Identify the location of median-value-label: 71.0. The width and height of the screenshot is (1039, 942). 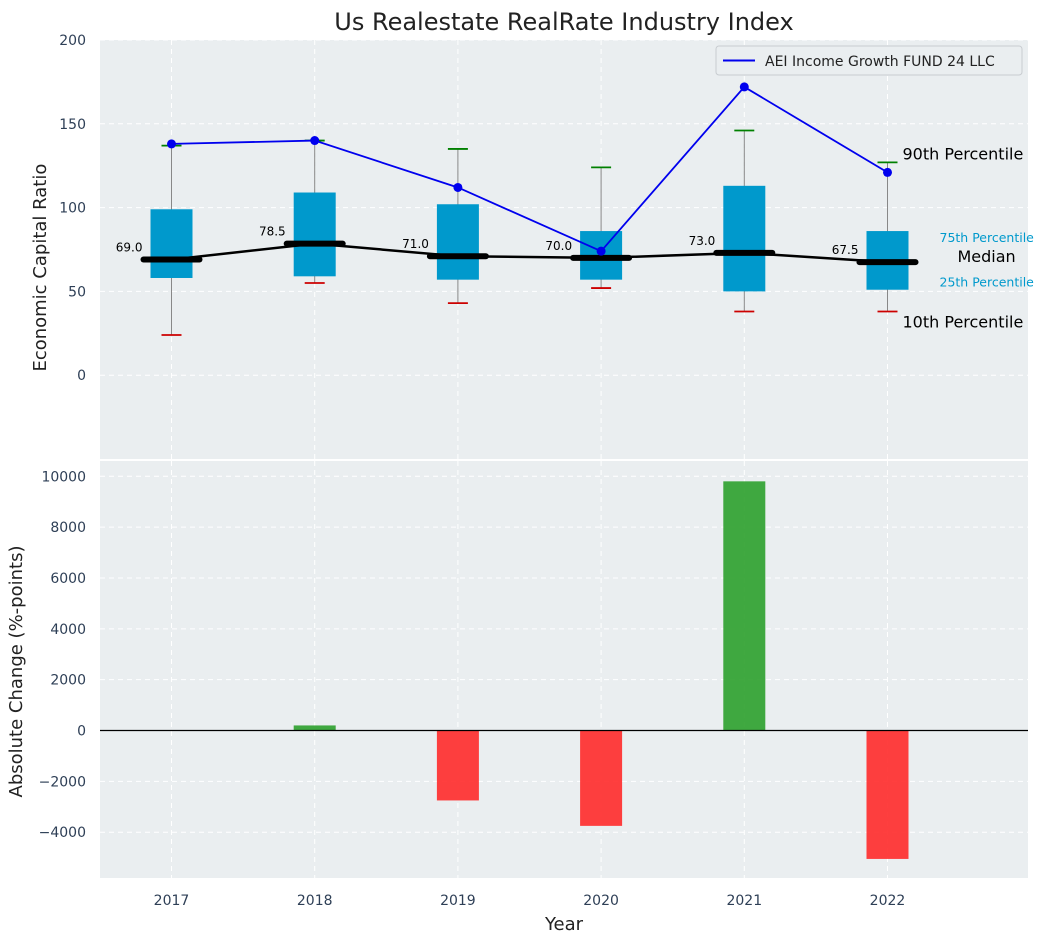
(415, 244).